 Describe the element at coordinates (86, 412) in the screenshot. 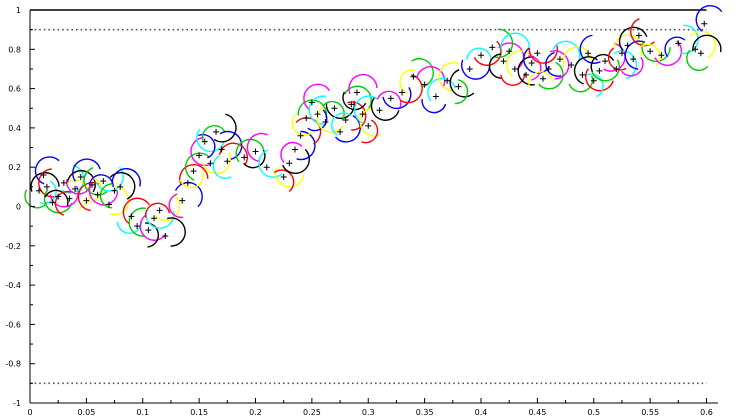

I see `x-tick-label: 0.05` at that location.